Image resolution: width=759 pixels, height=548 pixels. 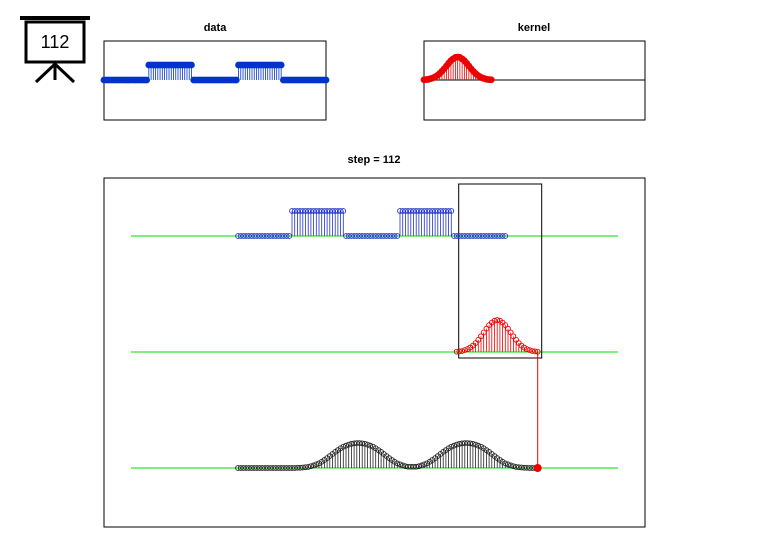 I want to click on kernel-title: kernel, so click(x=534, y=28).